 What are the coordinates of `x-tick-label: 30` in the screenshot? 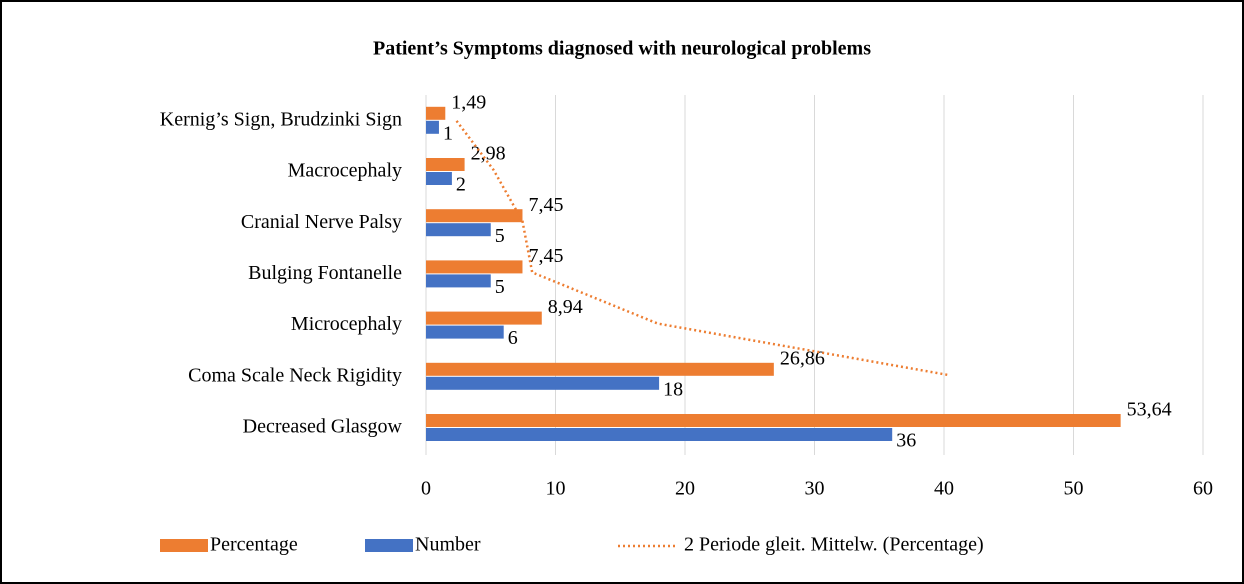 It's located at (815, 489).